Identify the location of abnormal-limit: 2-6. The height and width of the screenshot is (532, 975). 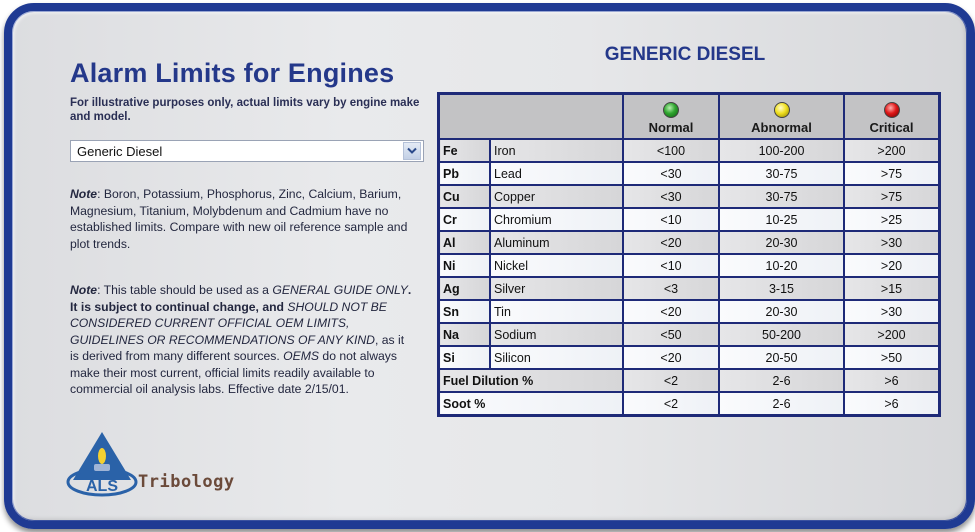
(781, 380).